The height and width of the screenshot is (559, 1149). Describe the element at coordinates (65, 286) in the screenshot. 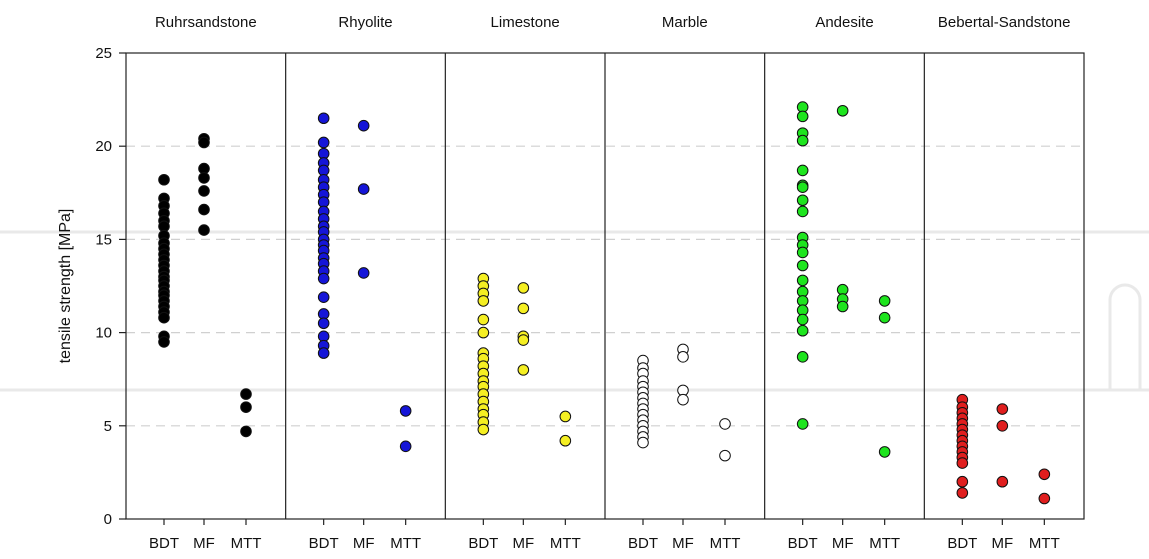

I see `y-axis-title: tensile strength [MPa]` at that location.